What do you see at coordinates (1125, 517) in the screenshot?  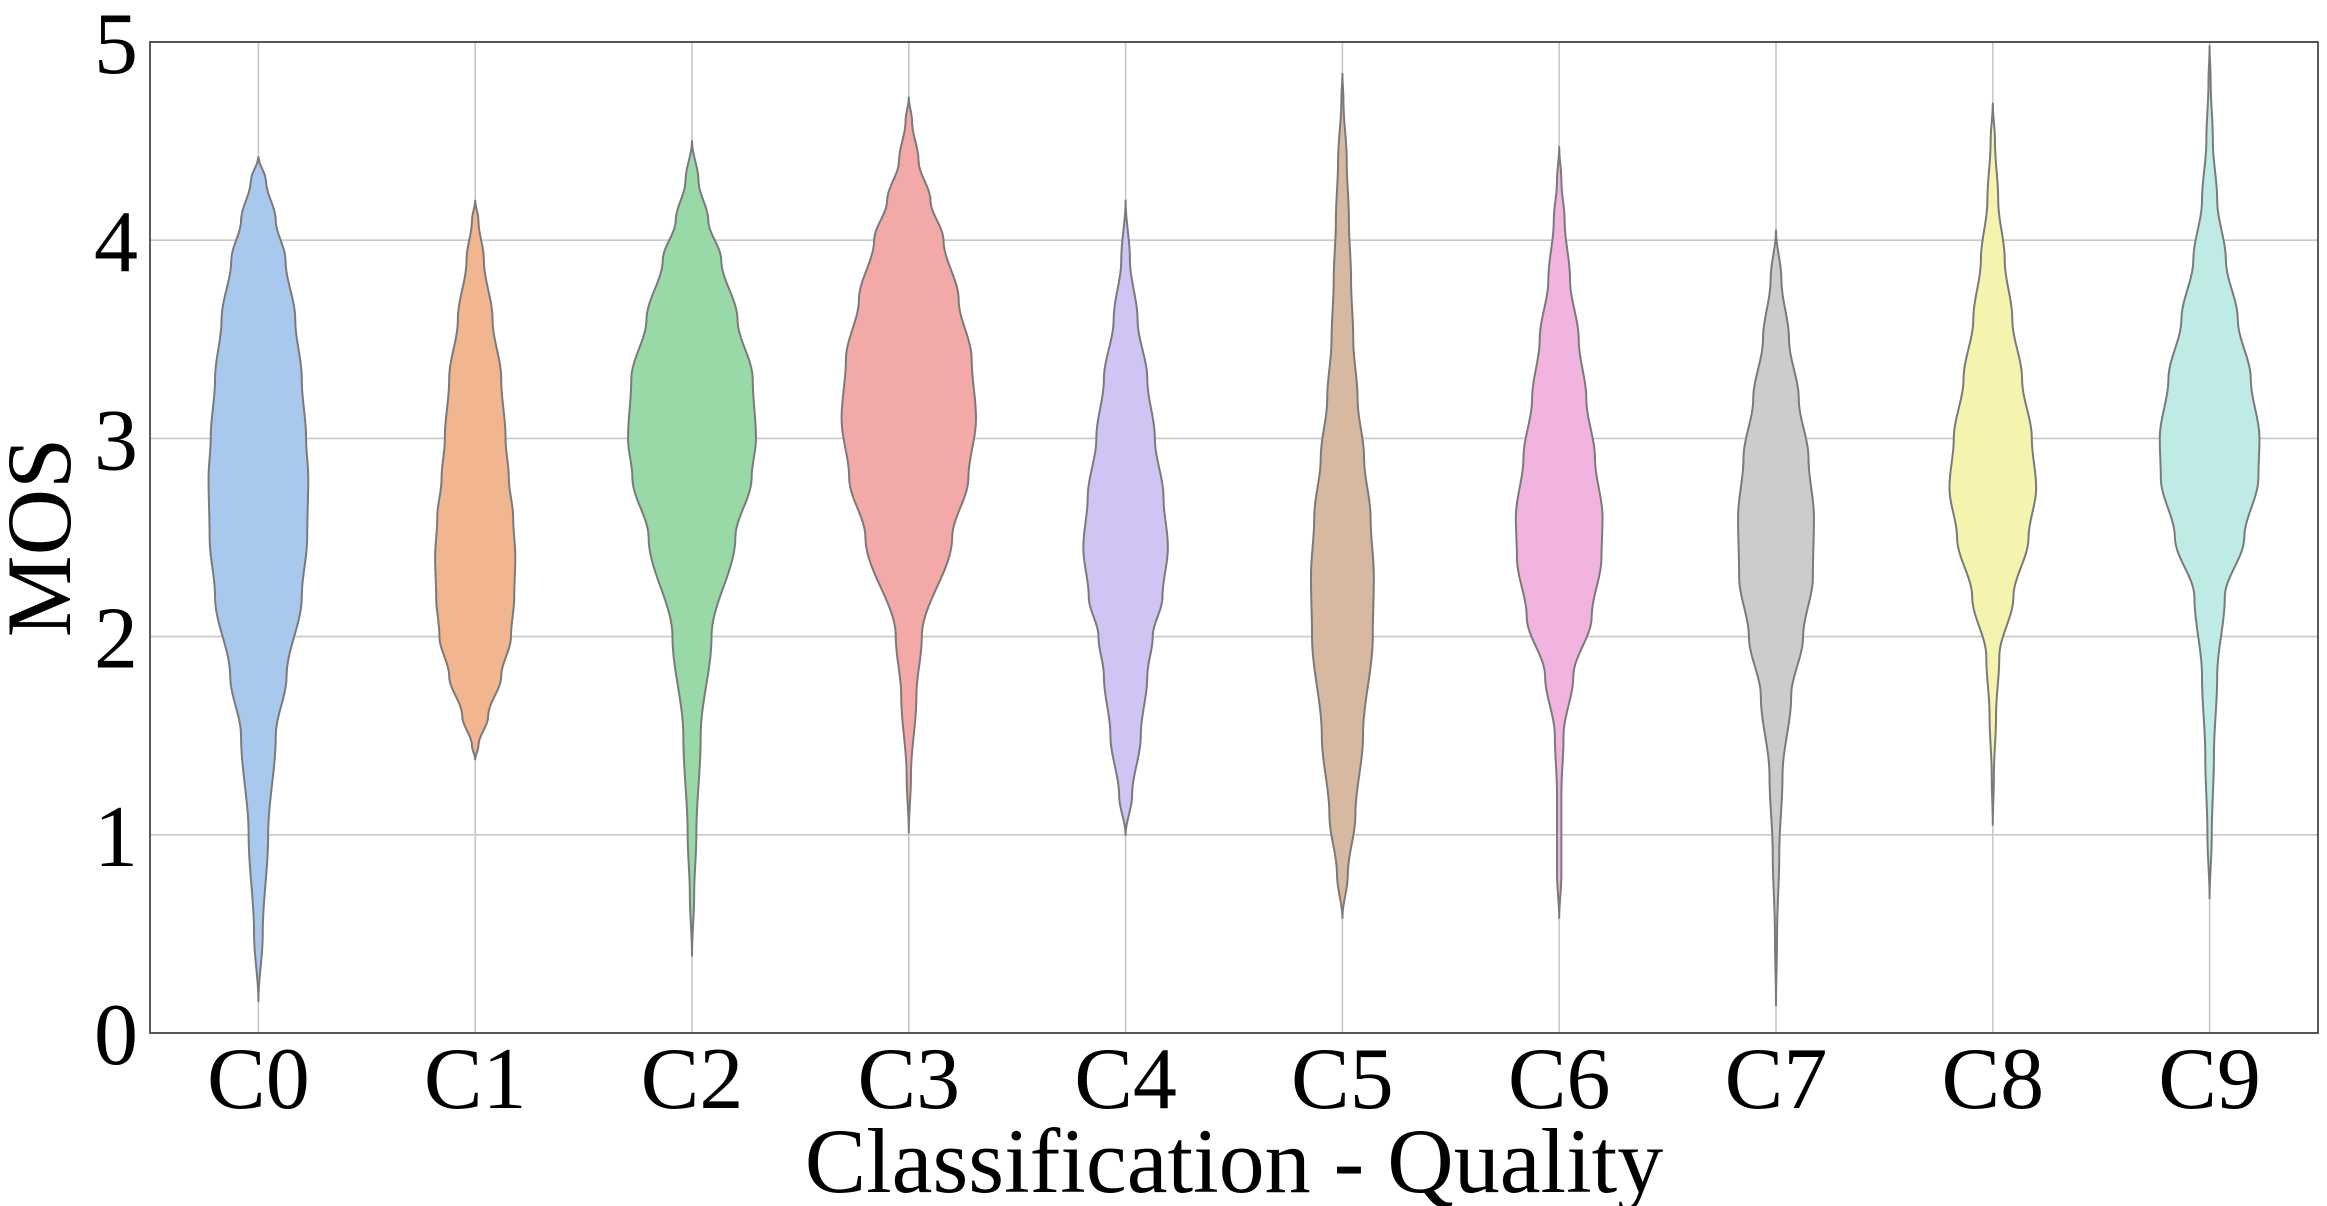 I see `violin-C4` at bounding box center [1125, 517].